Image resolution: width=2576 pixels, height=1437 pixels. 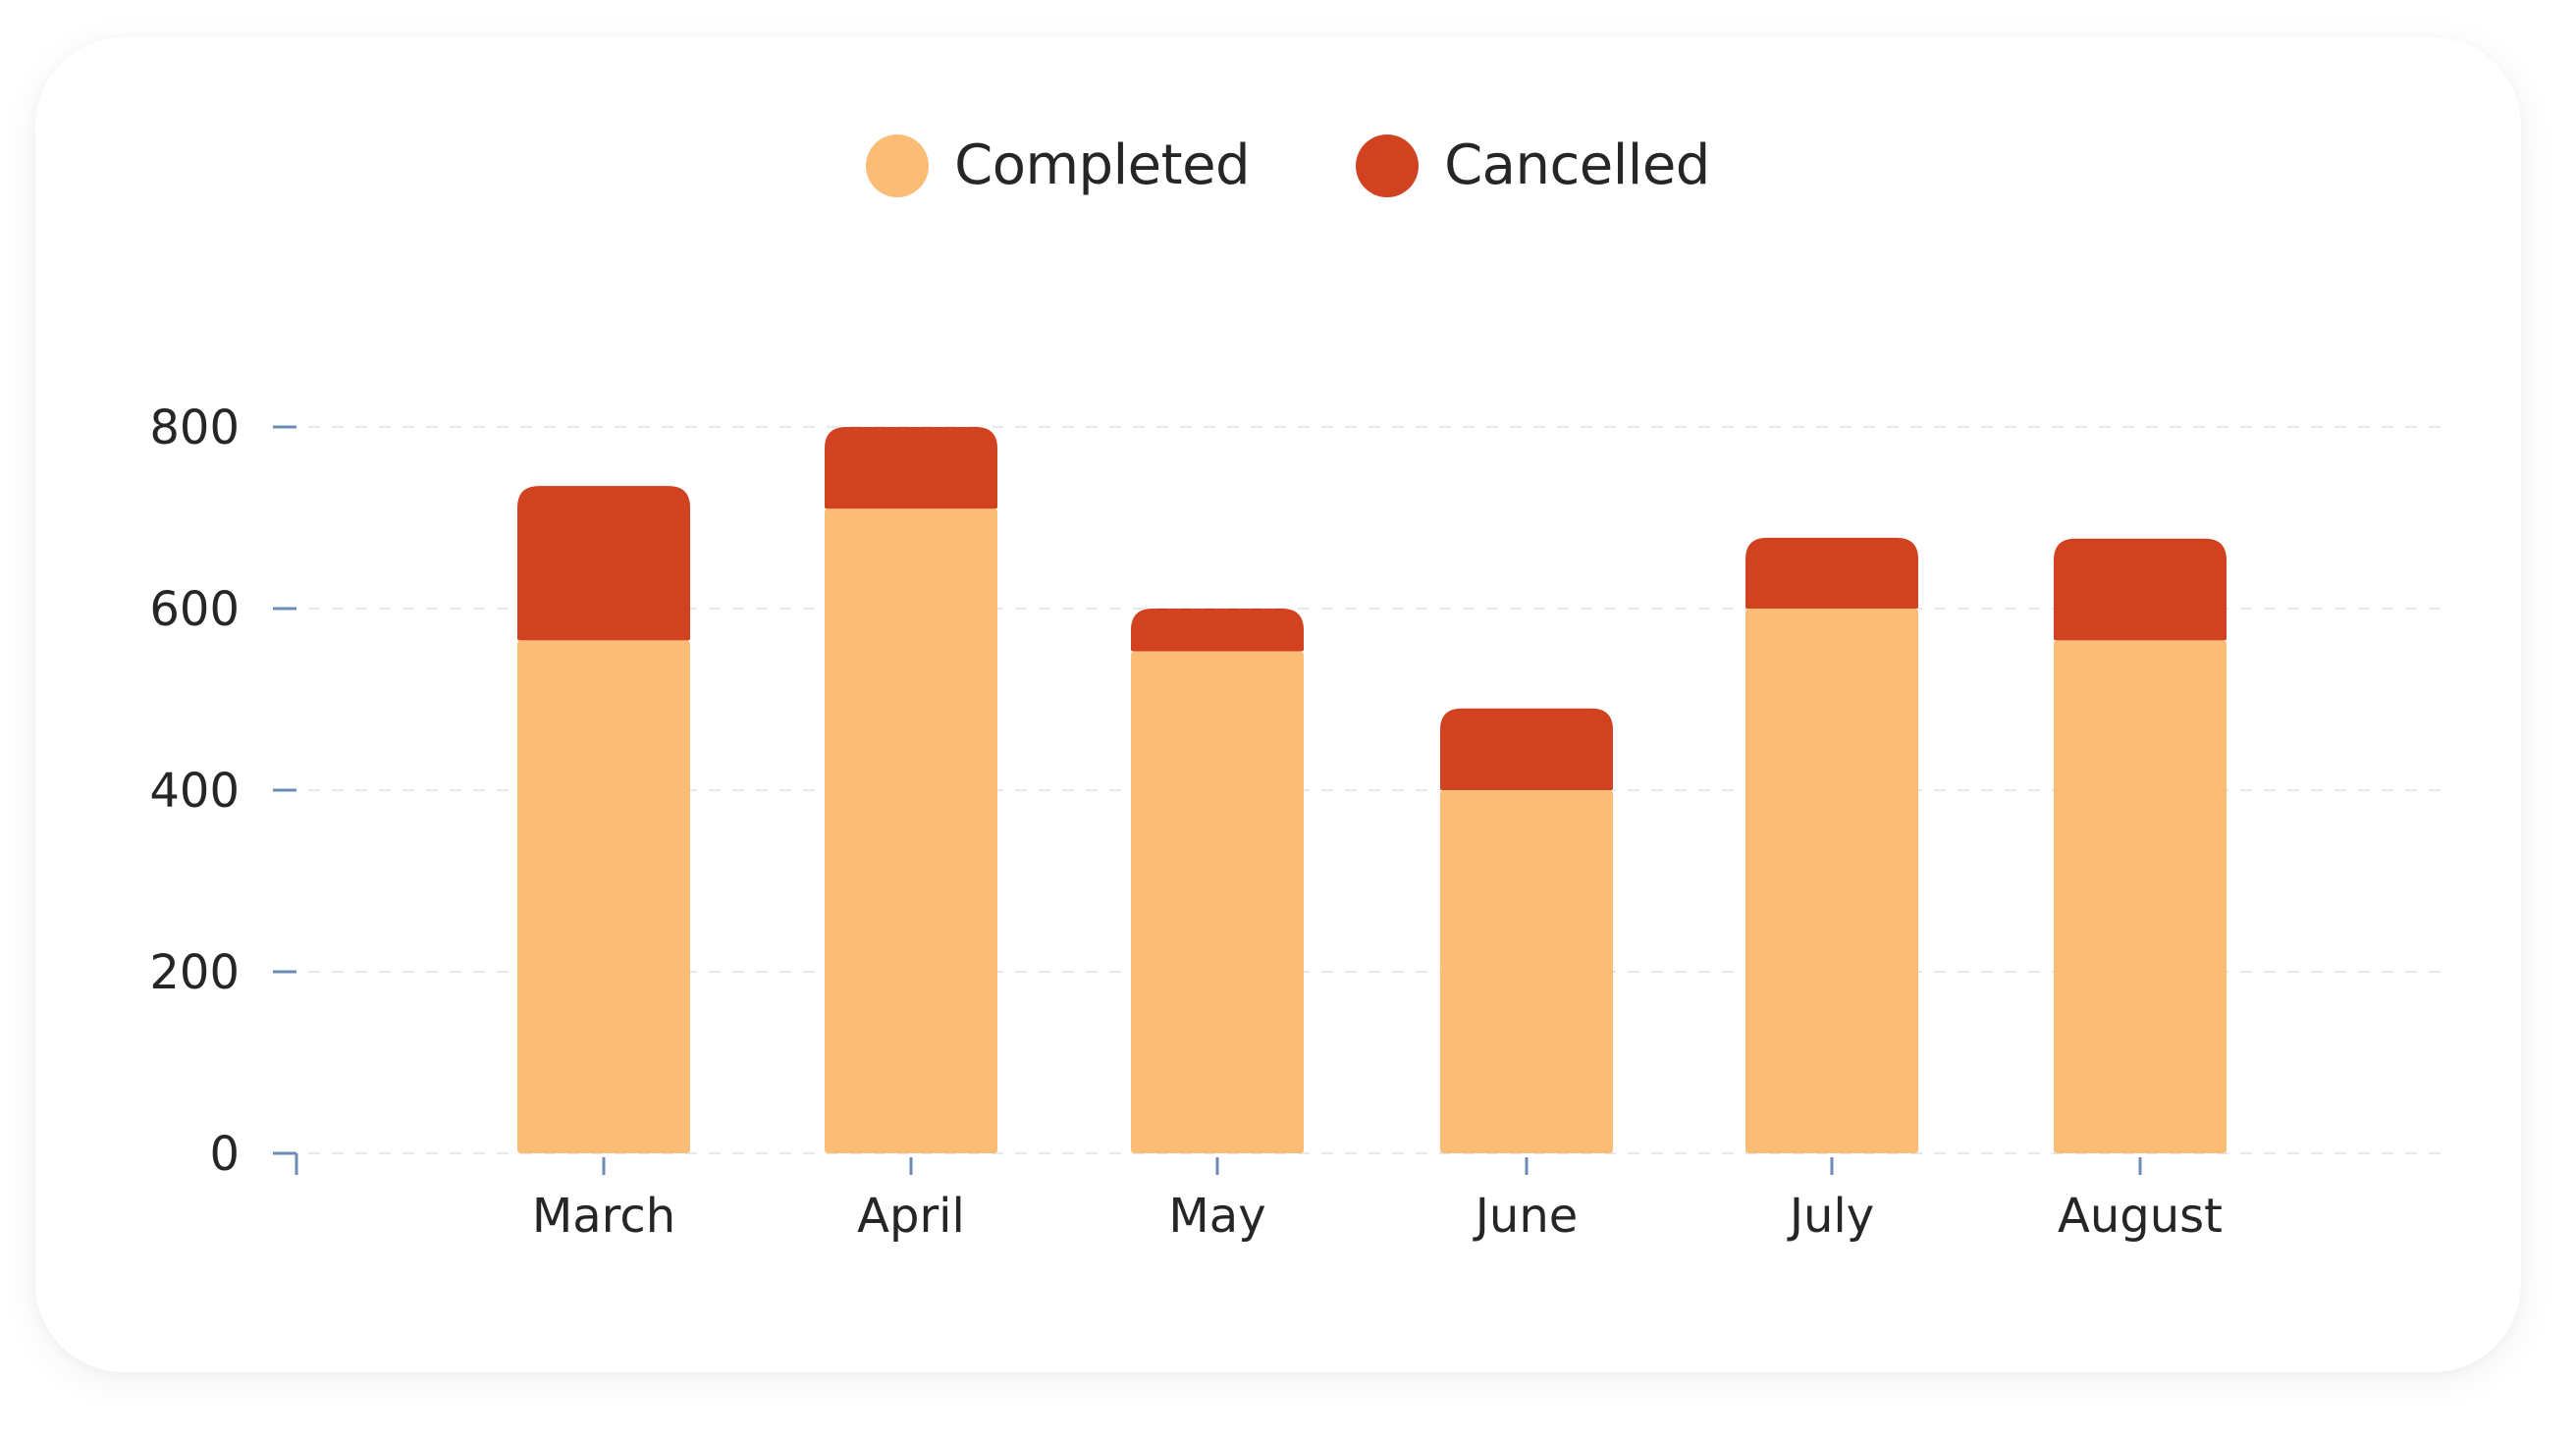 I want to click on bar-cancelled-august, so click(x=2140, y=590).